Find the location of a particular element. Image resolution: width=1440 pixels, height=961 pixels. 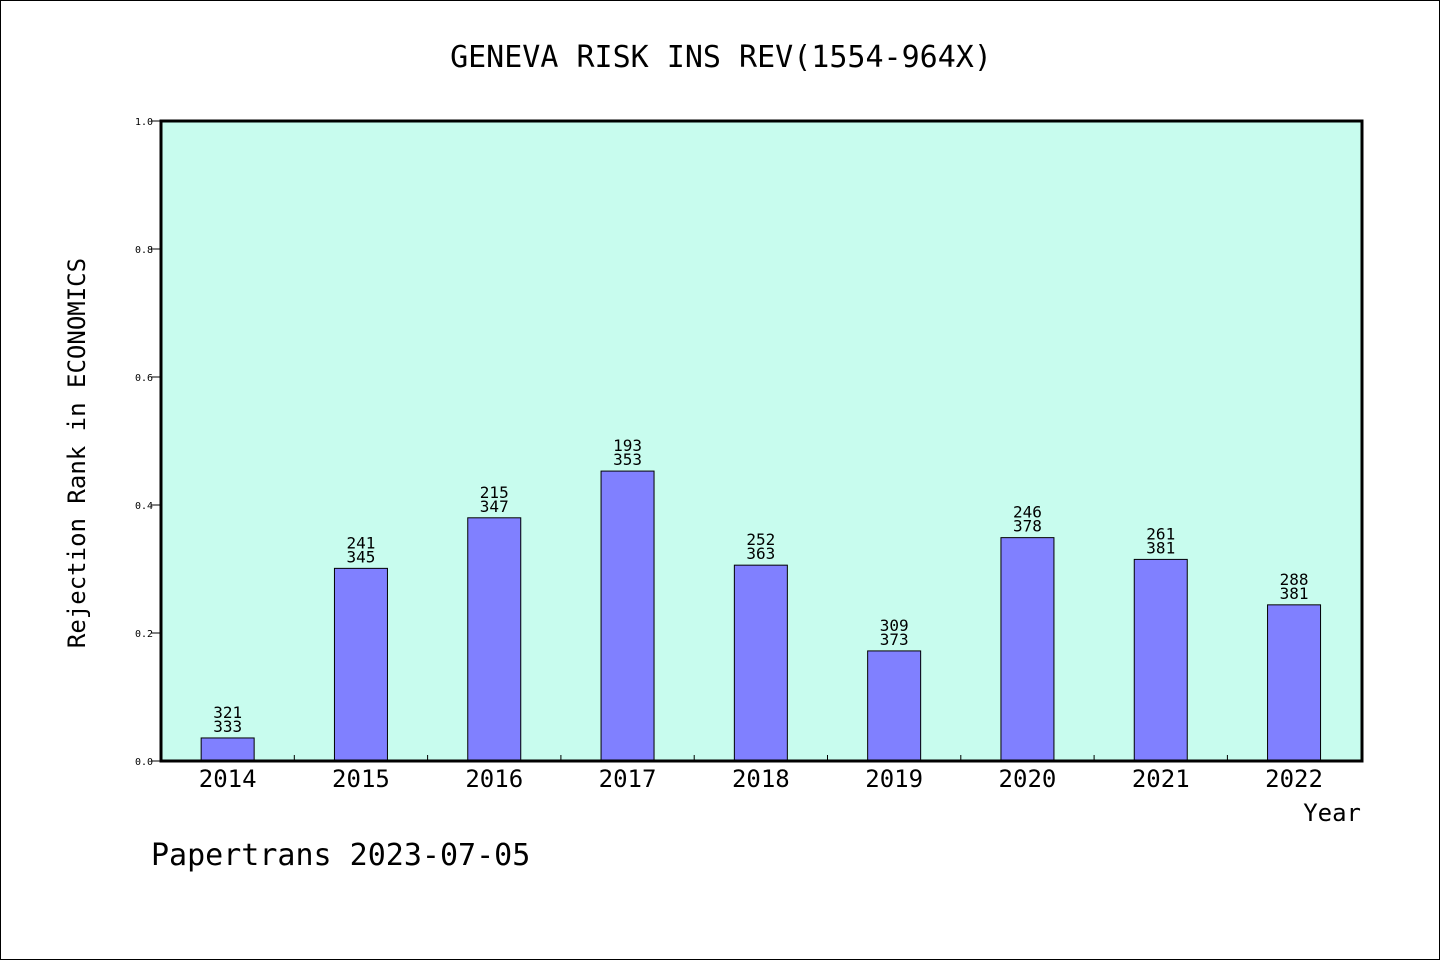

x-tick-label: 2022 is located at coordinates (1294, 779).